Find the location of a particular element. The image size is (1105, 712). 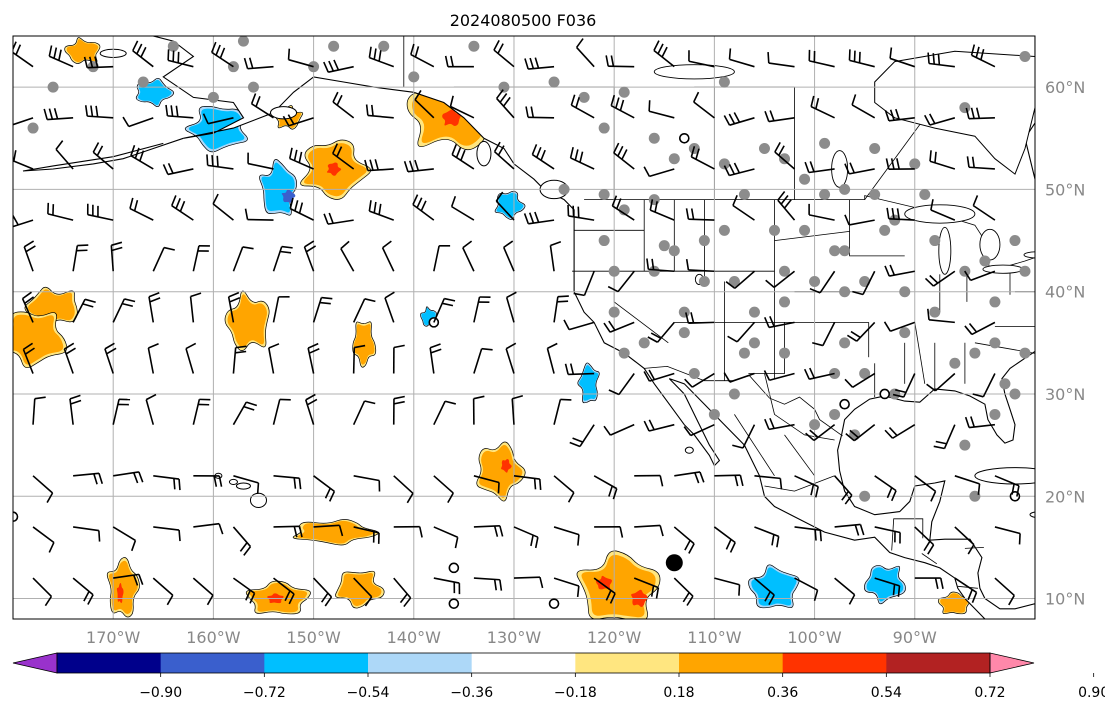

colorbar-tick-label: −0.36 is located at coordinates (471, 693).